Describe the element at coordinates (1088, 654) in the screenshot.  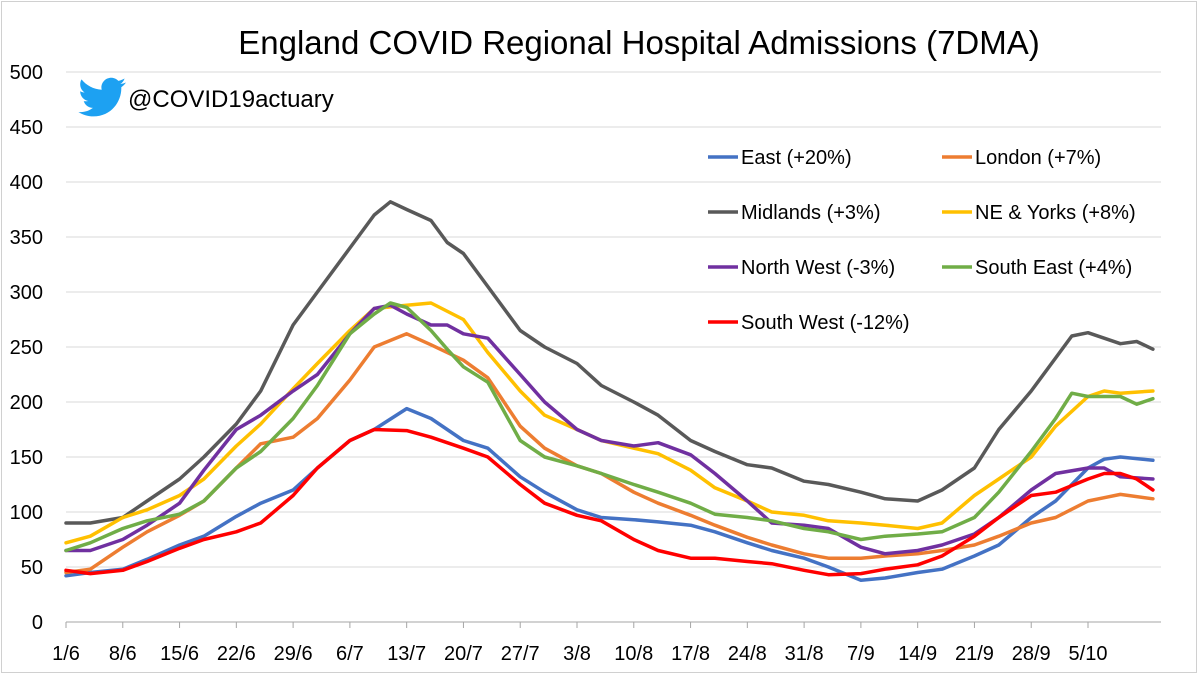
I see `x-tick-label: 5/10` at that location.